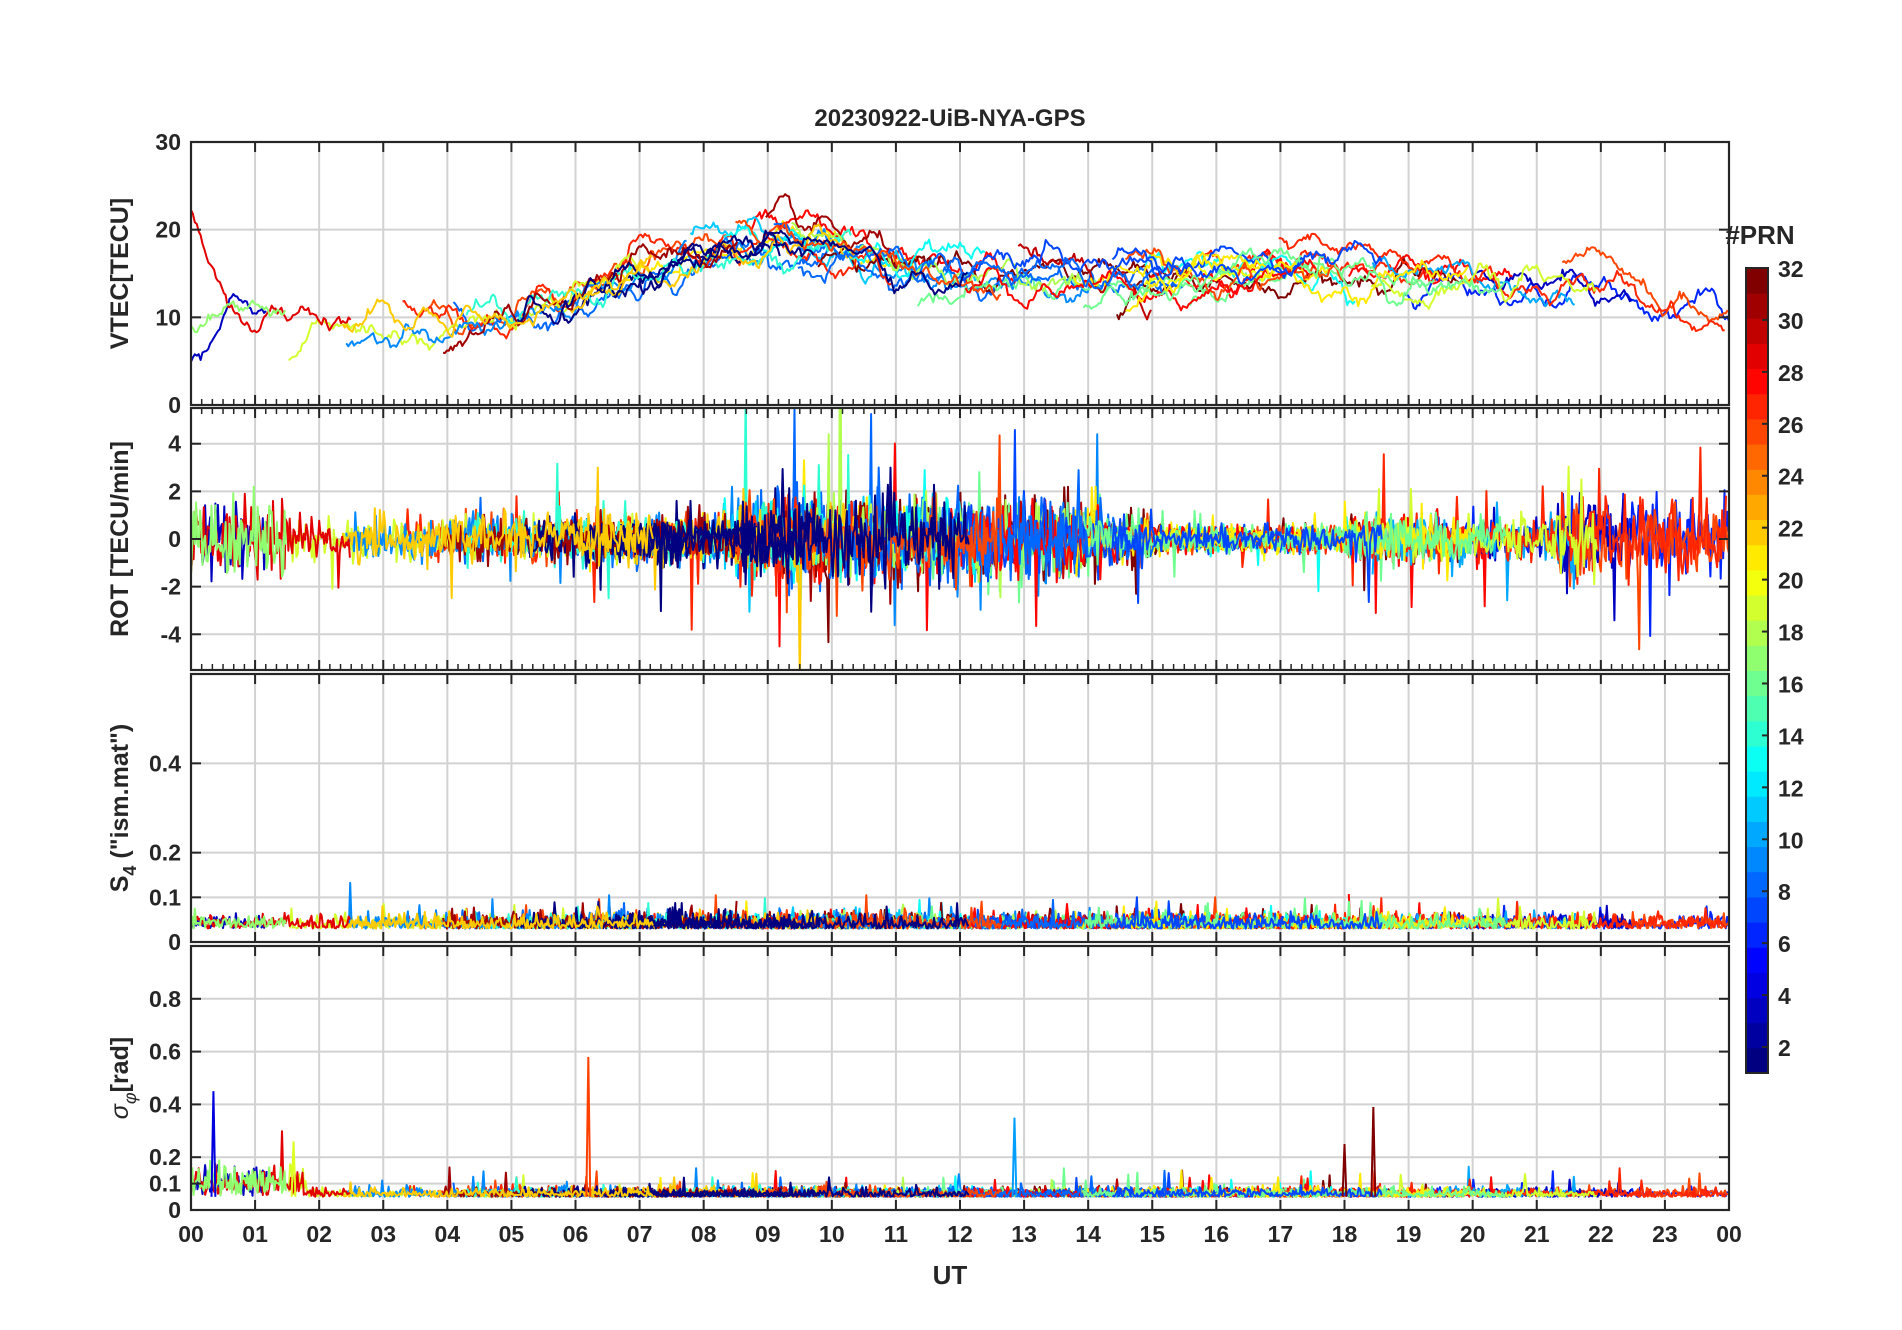 This screenshot has height=1330, width=1902. I want to click on colorbar-tick-label: 22, so click(1791, 529).